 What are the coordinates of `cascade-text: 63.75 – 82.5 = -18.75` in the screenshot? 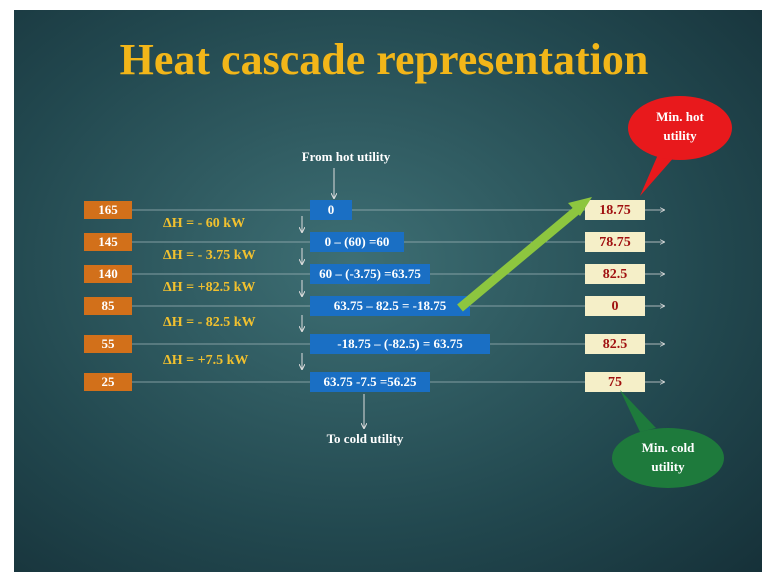 It's located at (390, 305).